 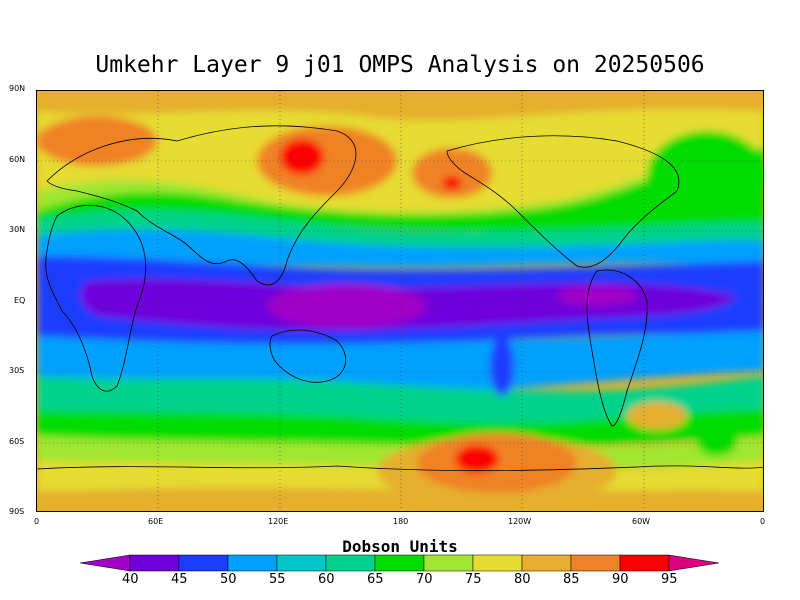 I want to click on lon-label-60w: 60W, so click(x=641, y=521).